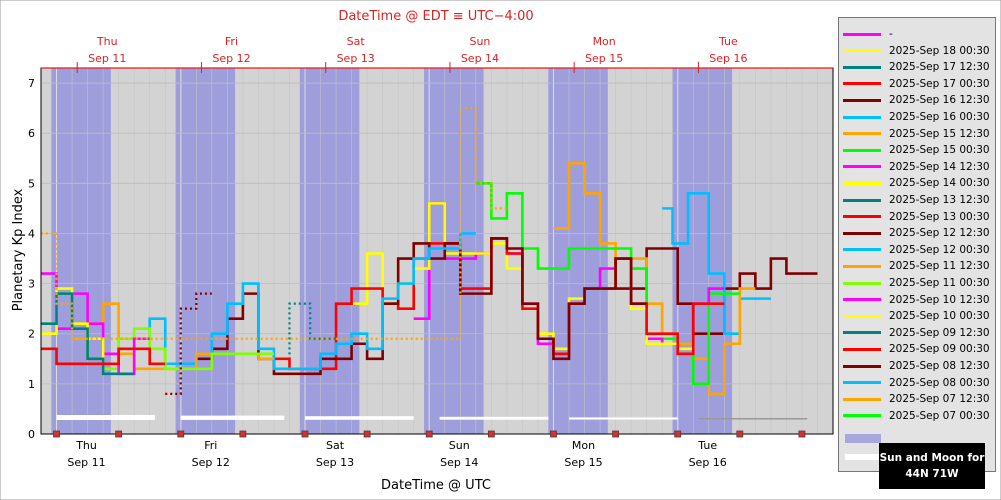 This screenshot has height=500, width=1001. I want to click on legend-label: 2025-Sep 10 12:30, so click(939, 299).